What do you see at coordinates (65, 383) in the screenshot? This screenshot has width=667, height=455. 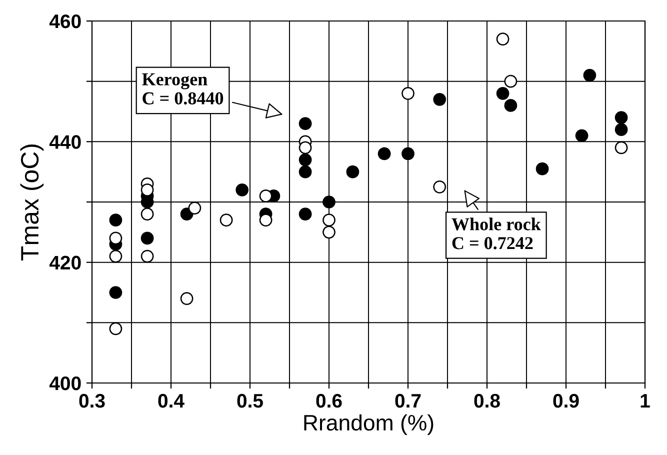 I see `y-tick-label: 400` at bounding box center [65, 383].